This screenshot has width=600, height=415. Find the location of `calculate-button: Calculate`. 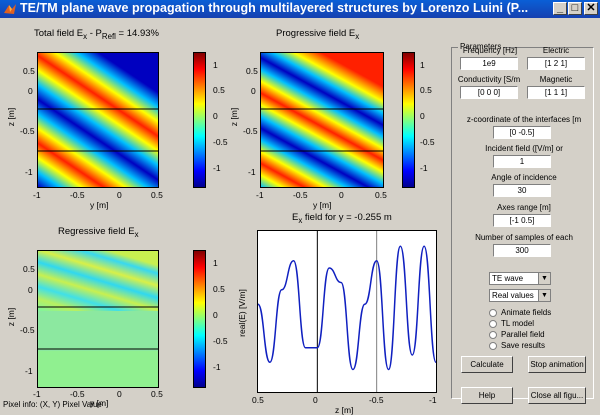

calculate-button: Calculate is located at coordinates (487, 364).